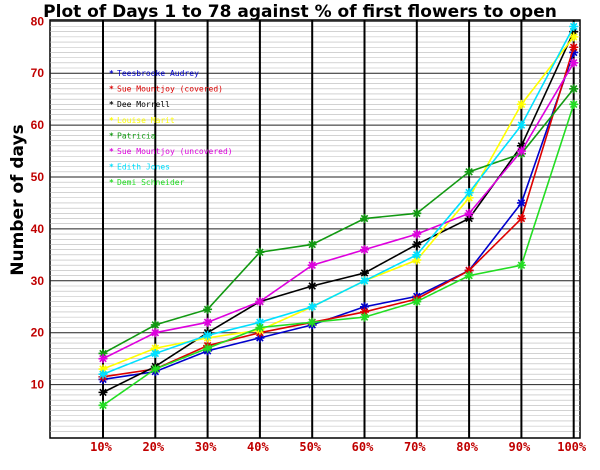 This screenshot has height=470, width=600. What do you see at coordinates (310, 447) in the screenshot?
I see `x-tick-label: 50%` at bounding box center [310, 447].